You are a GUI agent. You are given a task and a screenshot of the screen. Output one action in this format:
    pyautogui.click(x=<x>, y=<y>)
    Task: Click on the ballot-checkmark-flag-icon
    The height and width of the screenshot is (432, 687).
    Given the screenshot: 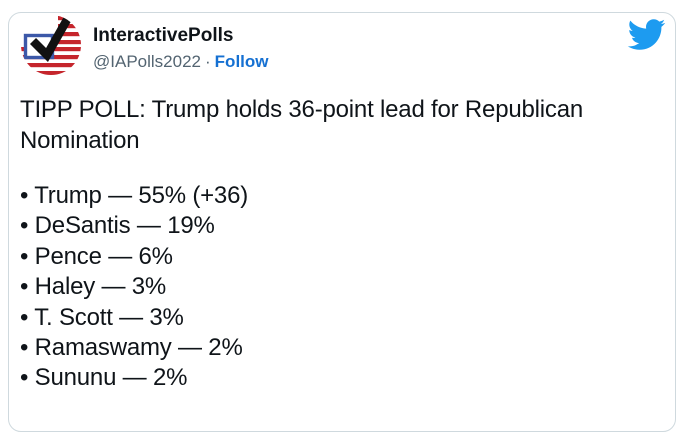 What is the action you would take?
    pyautogui.click(x=51, y=45)
    